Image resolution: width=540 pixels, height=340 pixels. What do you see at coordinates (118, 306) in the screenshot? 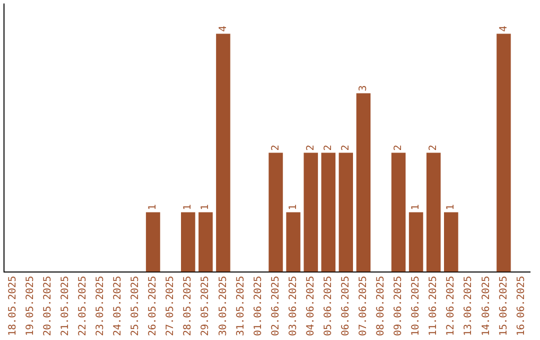
I see `x-tick-label: 24.05.2025` at bounding box center [118, 306].